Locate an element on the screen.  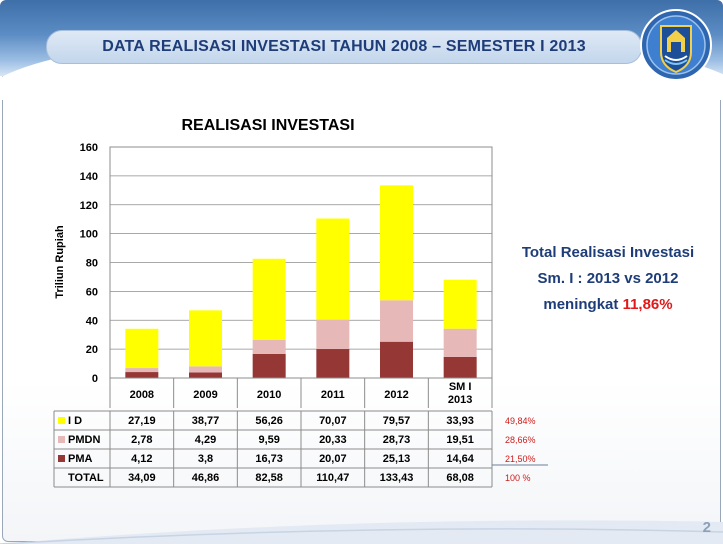
table-cell-value: 28,73 is located at coordinates (397, 440).